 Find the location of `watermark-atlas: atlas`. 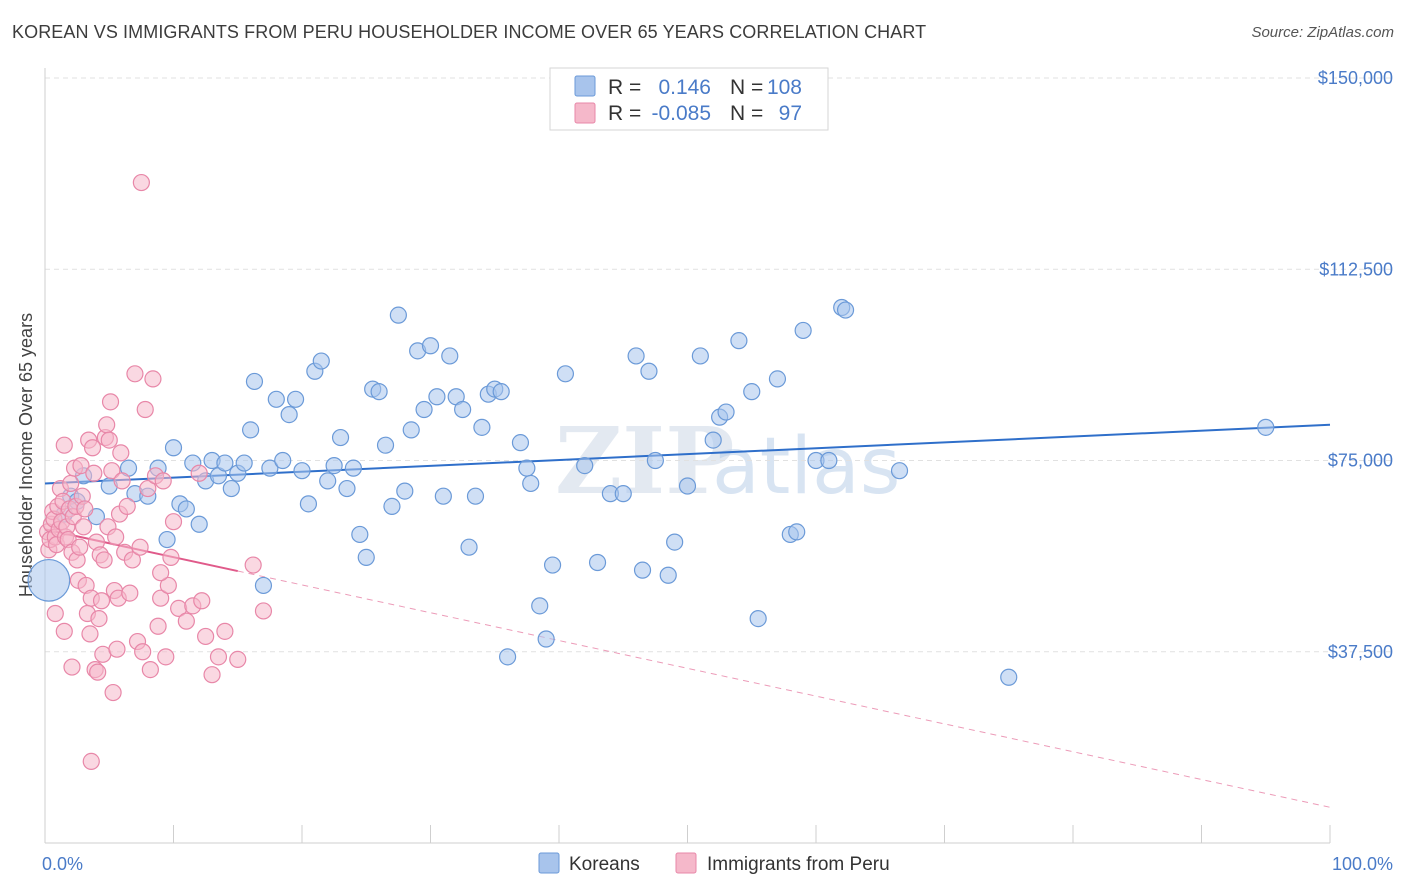

watermark-atlas: atlas is located at coordinates (806, 467).